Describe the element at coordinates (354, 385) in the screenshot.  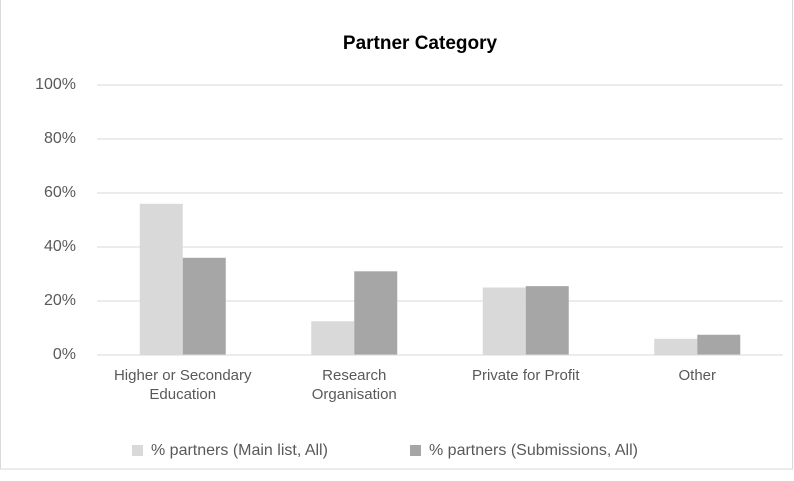
I see `x-tick-label: Research Organisation` at that location.